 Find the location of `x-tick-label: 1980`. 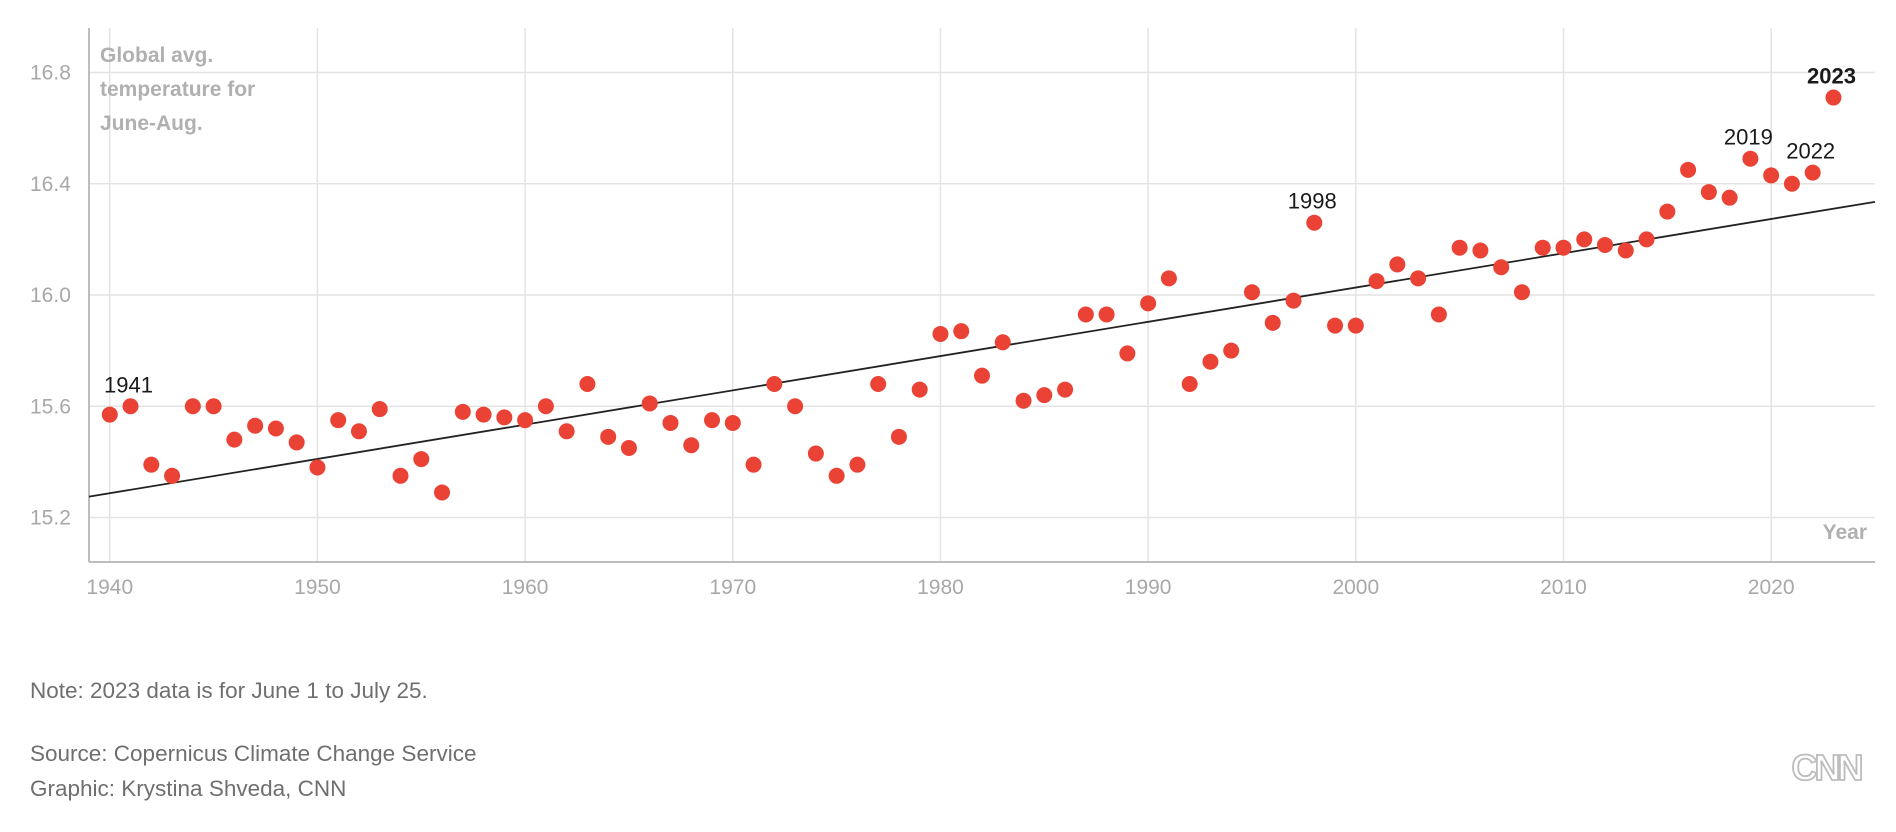

x-tick-label: 1980 is located at coordinates (940, 587).